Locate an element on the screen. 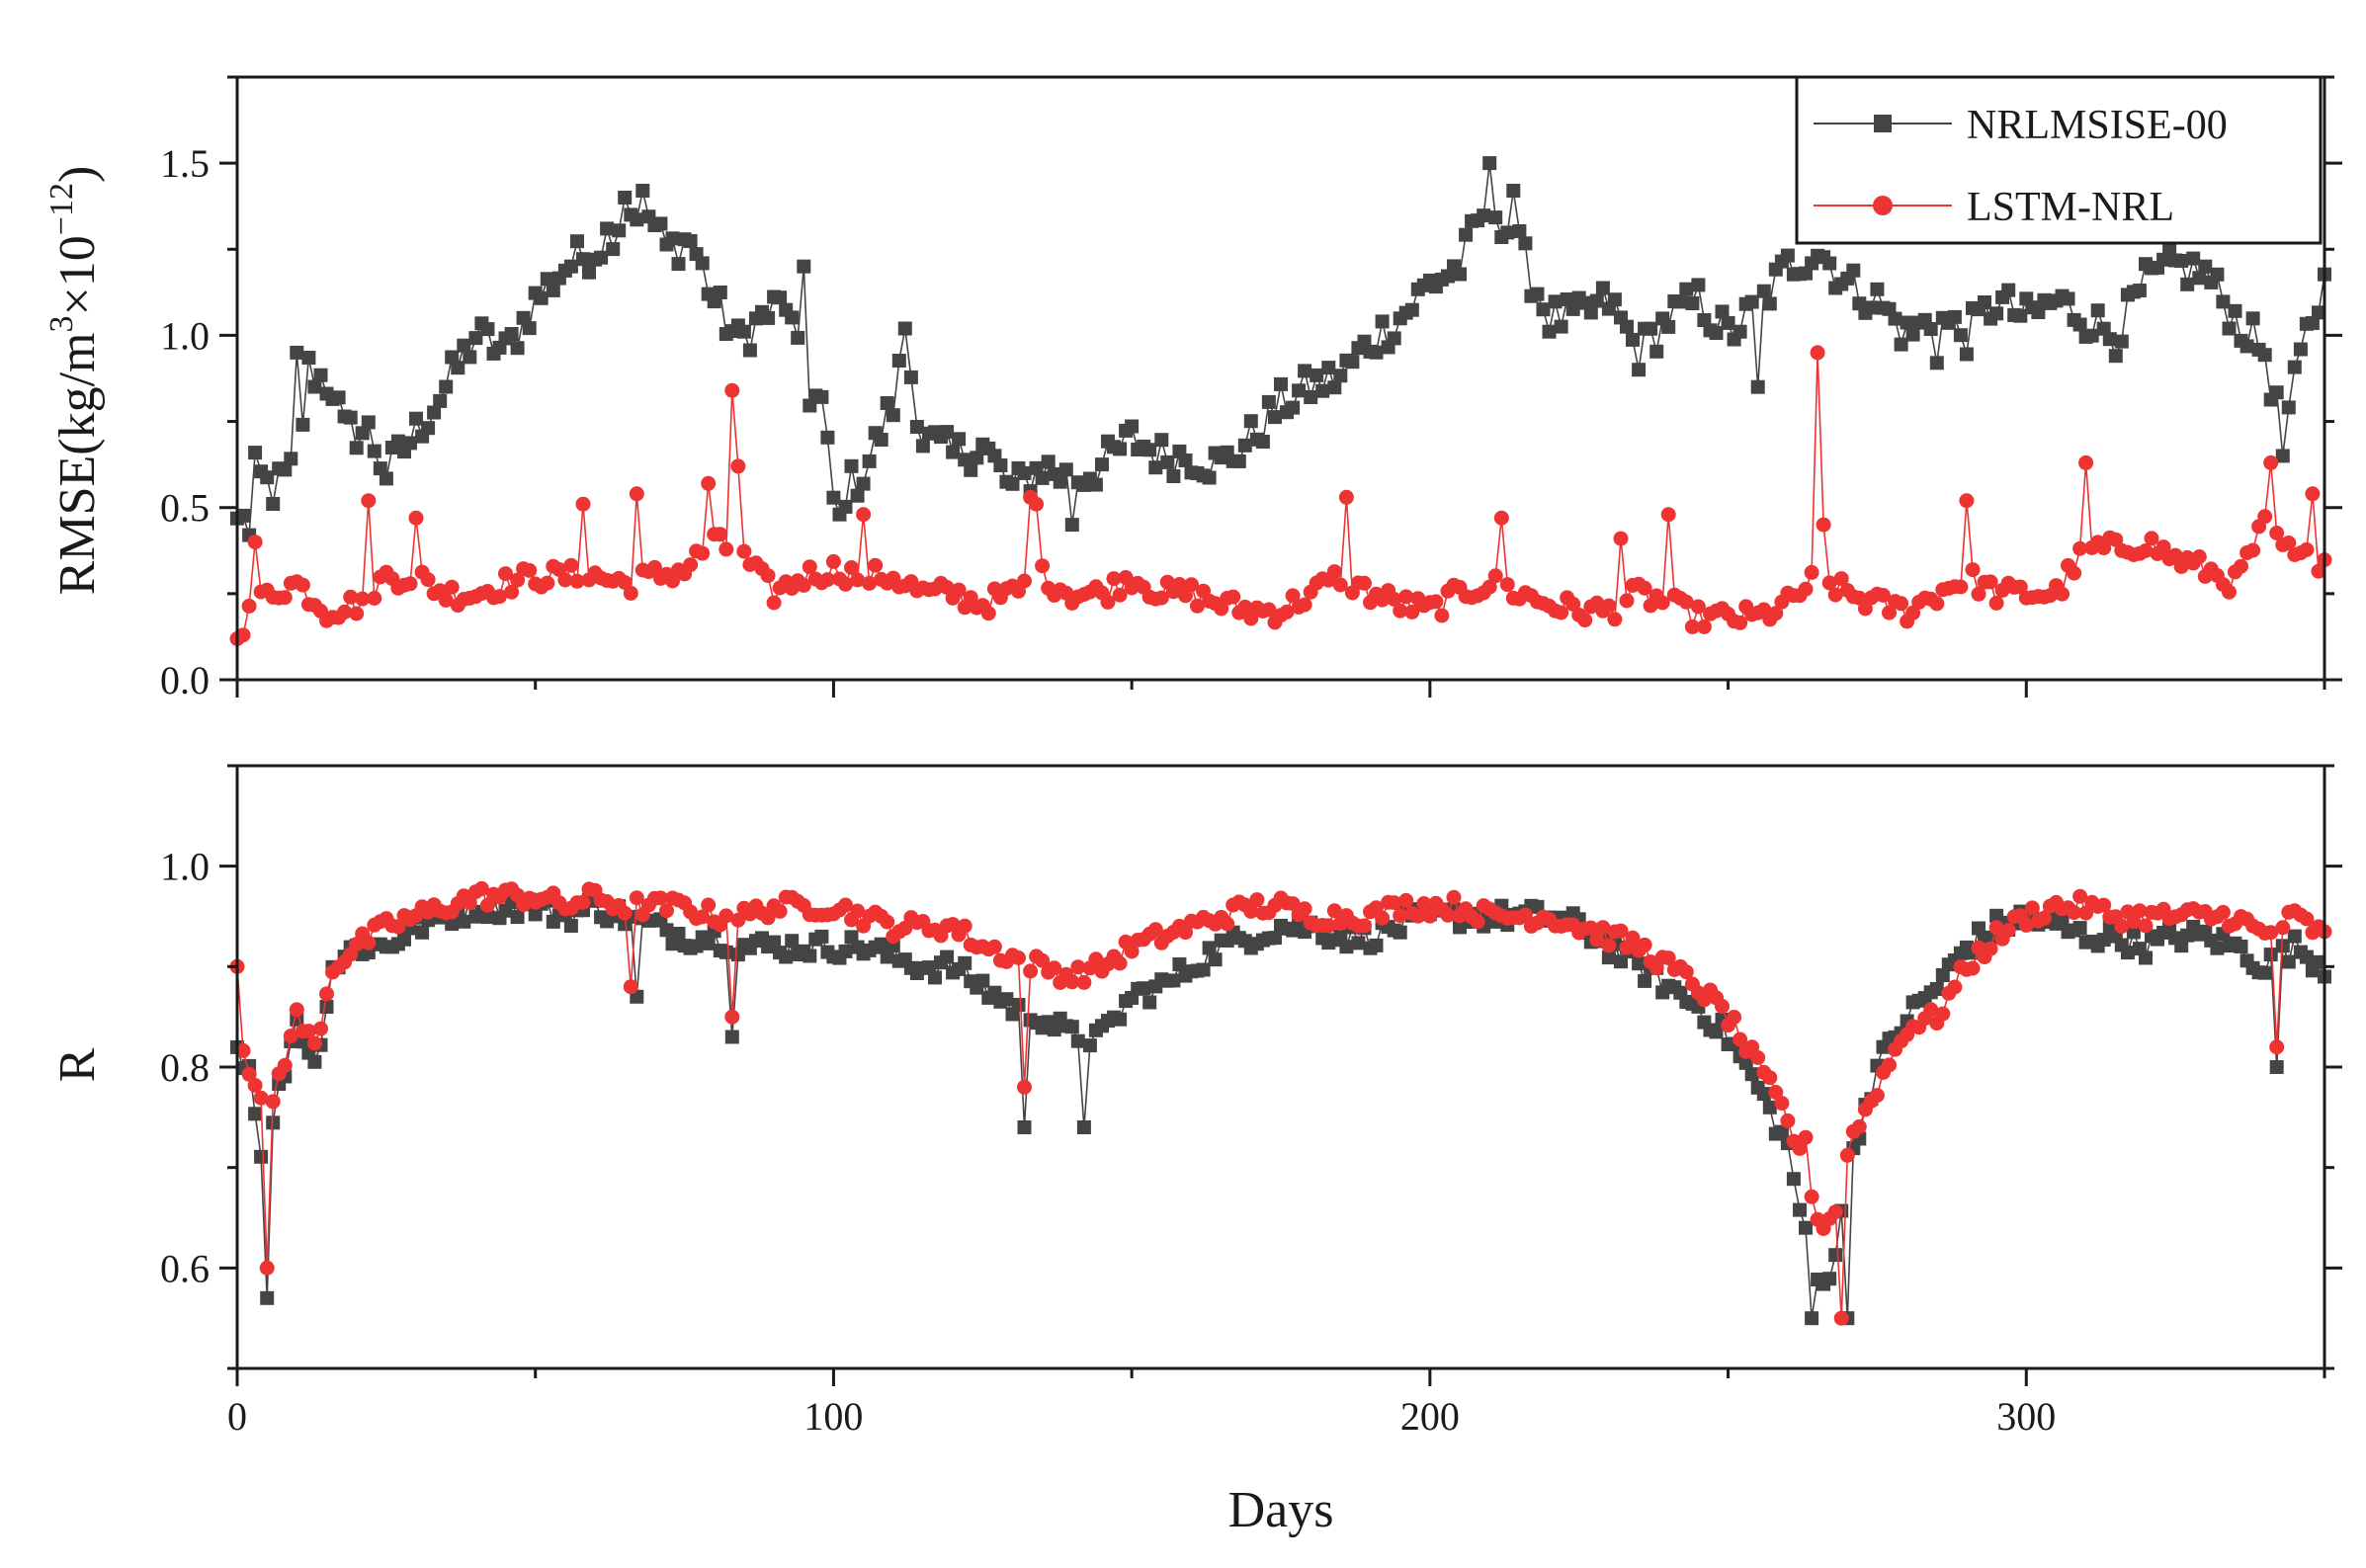 This screenshot has width=2366, height=1568. rmse-title-sup-exp: −12 is located at coordinates (61, 209).